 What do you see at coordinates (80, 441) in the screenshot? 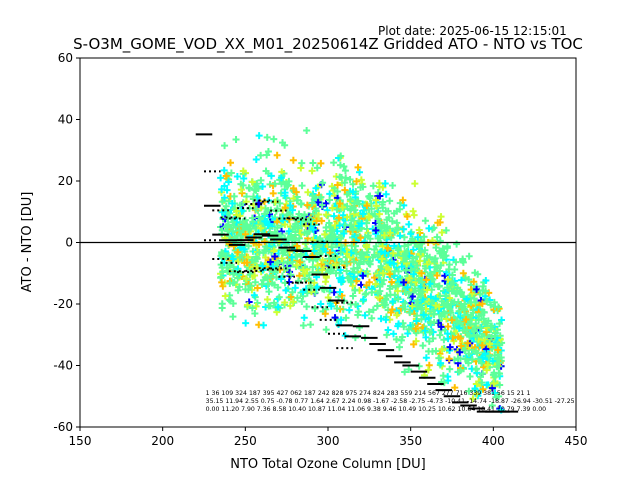
I see `x-tick-label: 150` at bounding box center [80, 441].